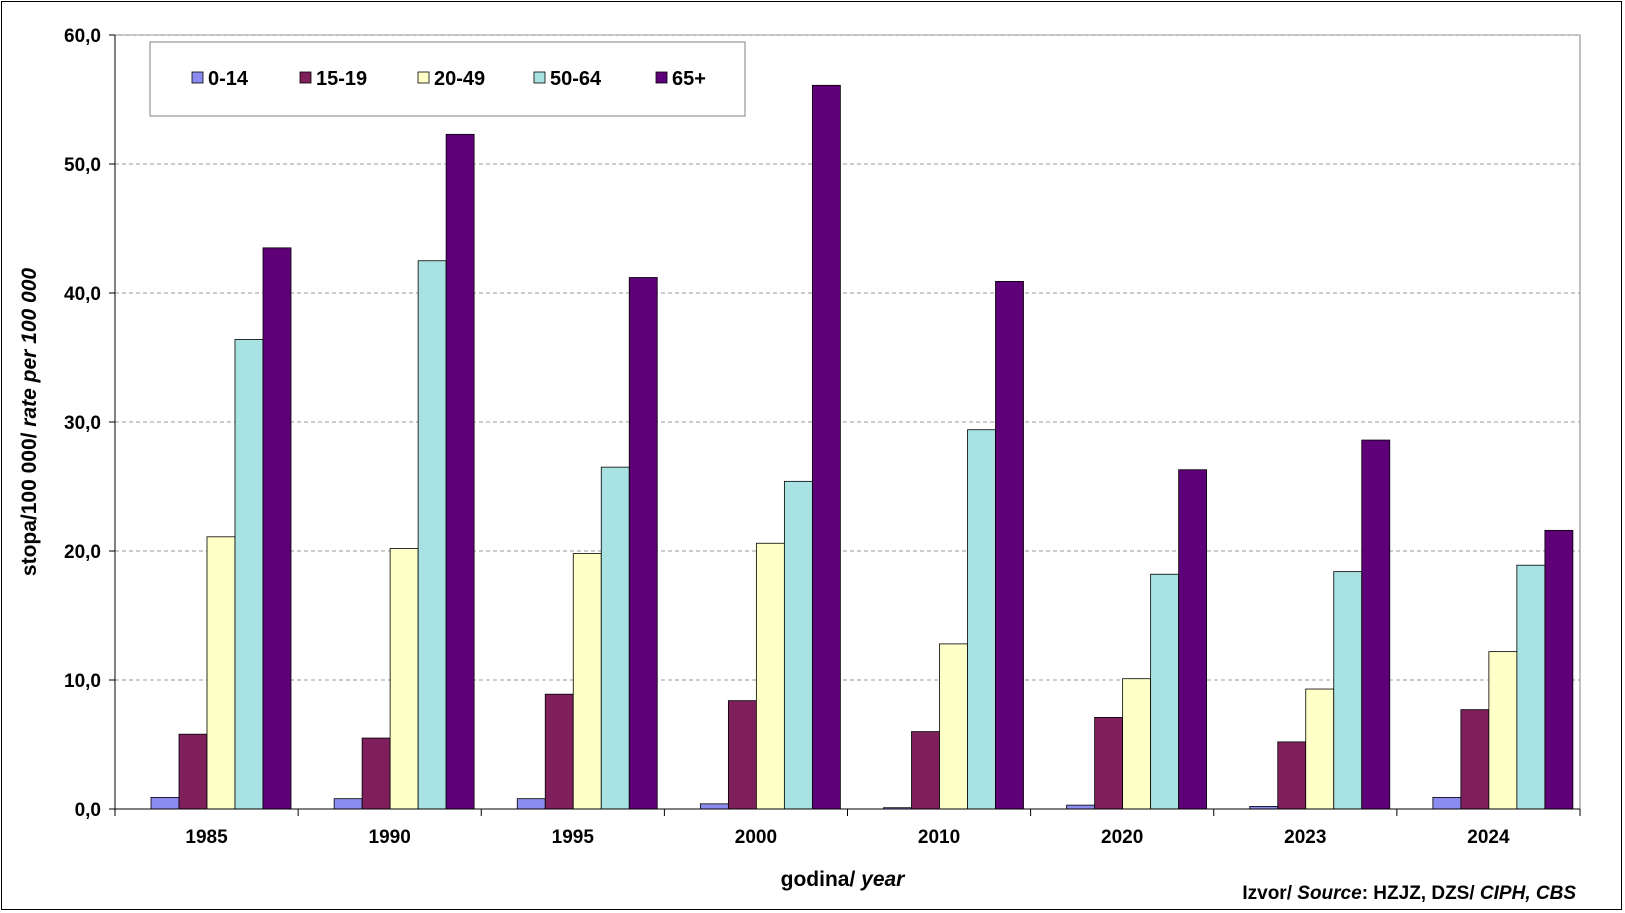  What do you see at coordinates (1329, 893) in the screenshot?
I see `source-label-italic: Source` at bounding box center [1329, 893].